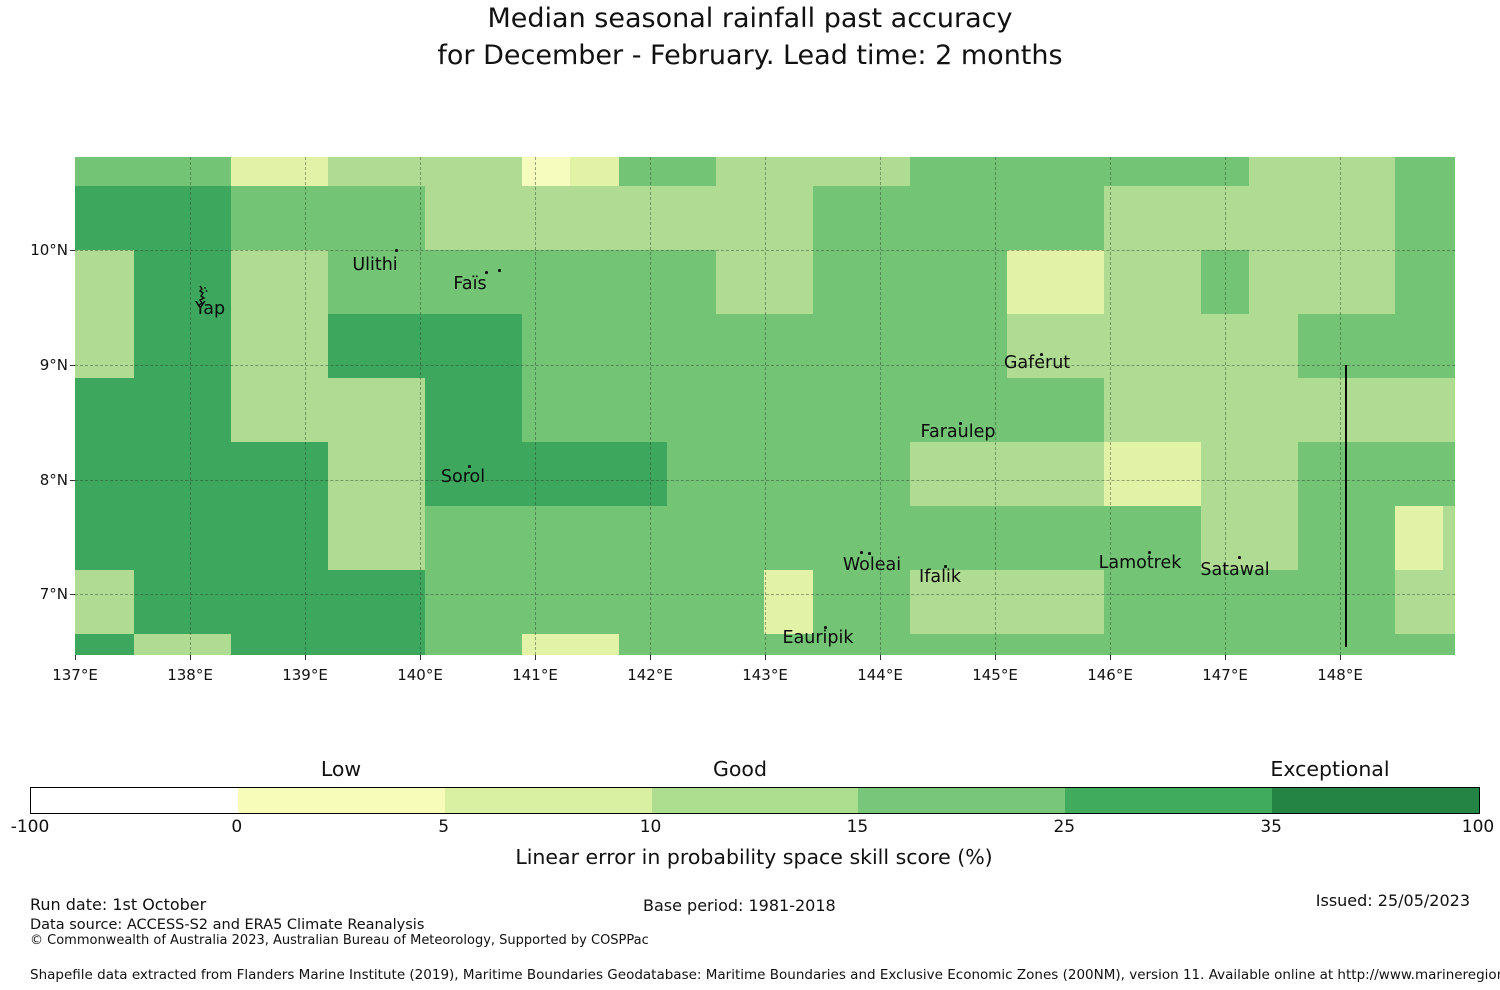 This screenshot has height=990, width=1500. I want to click on island-label-eauripik: Eauripik, so click(818, 638).